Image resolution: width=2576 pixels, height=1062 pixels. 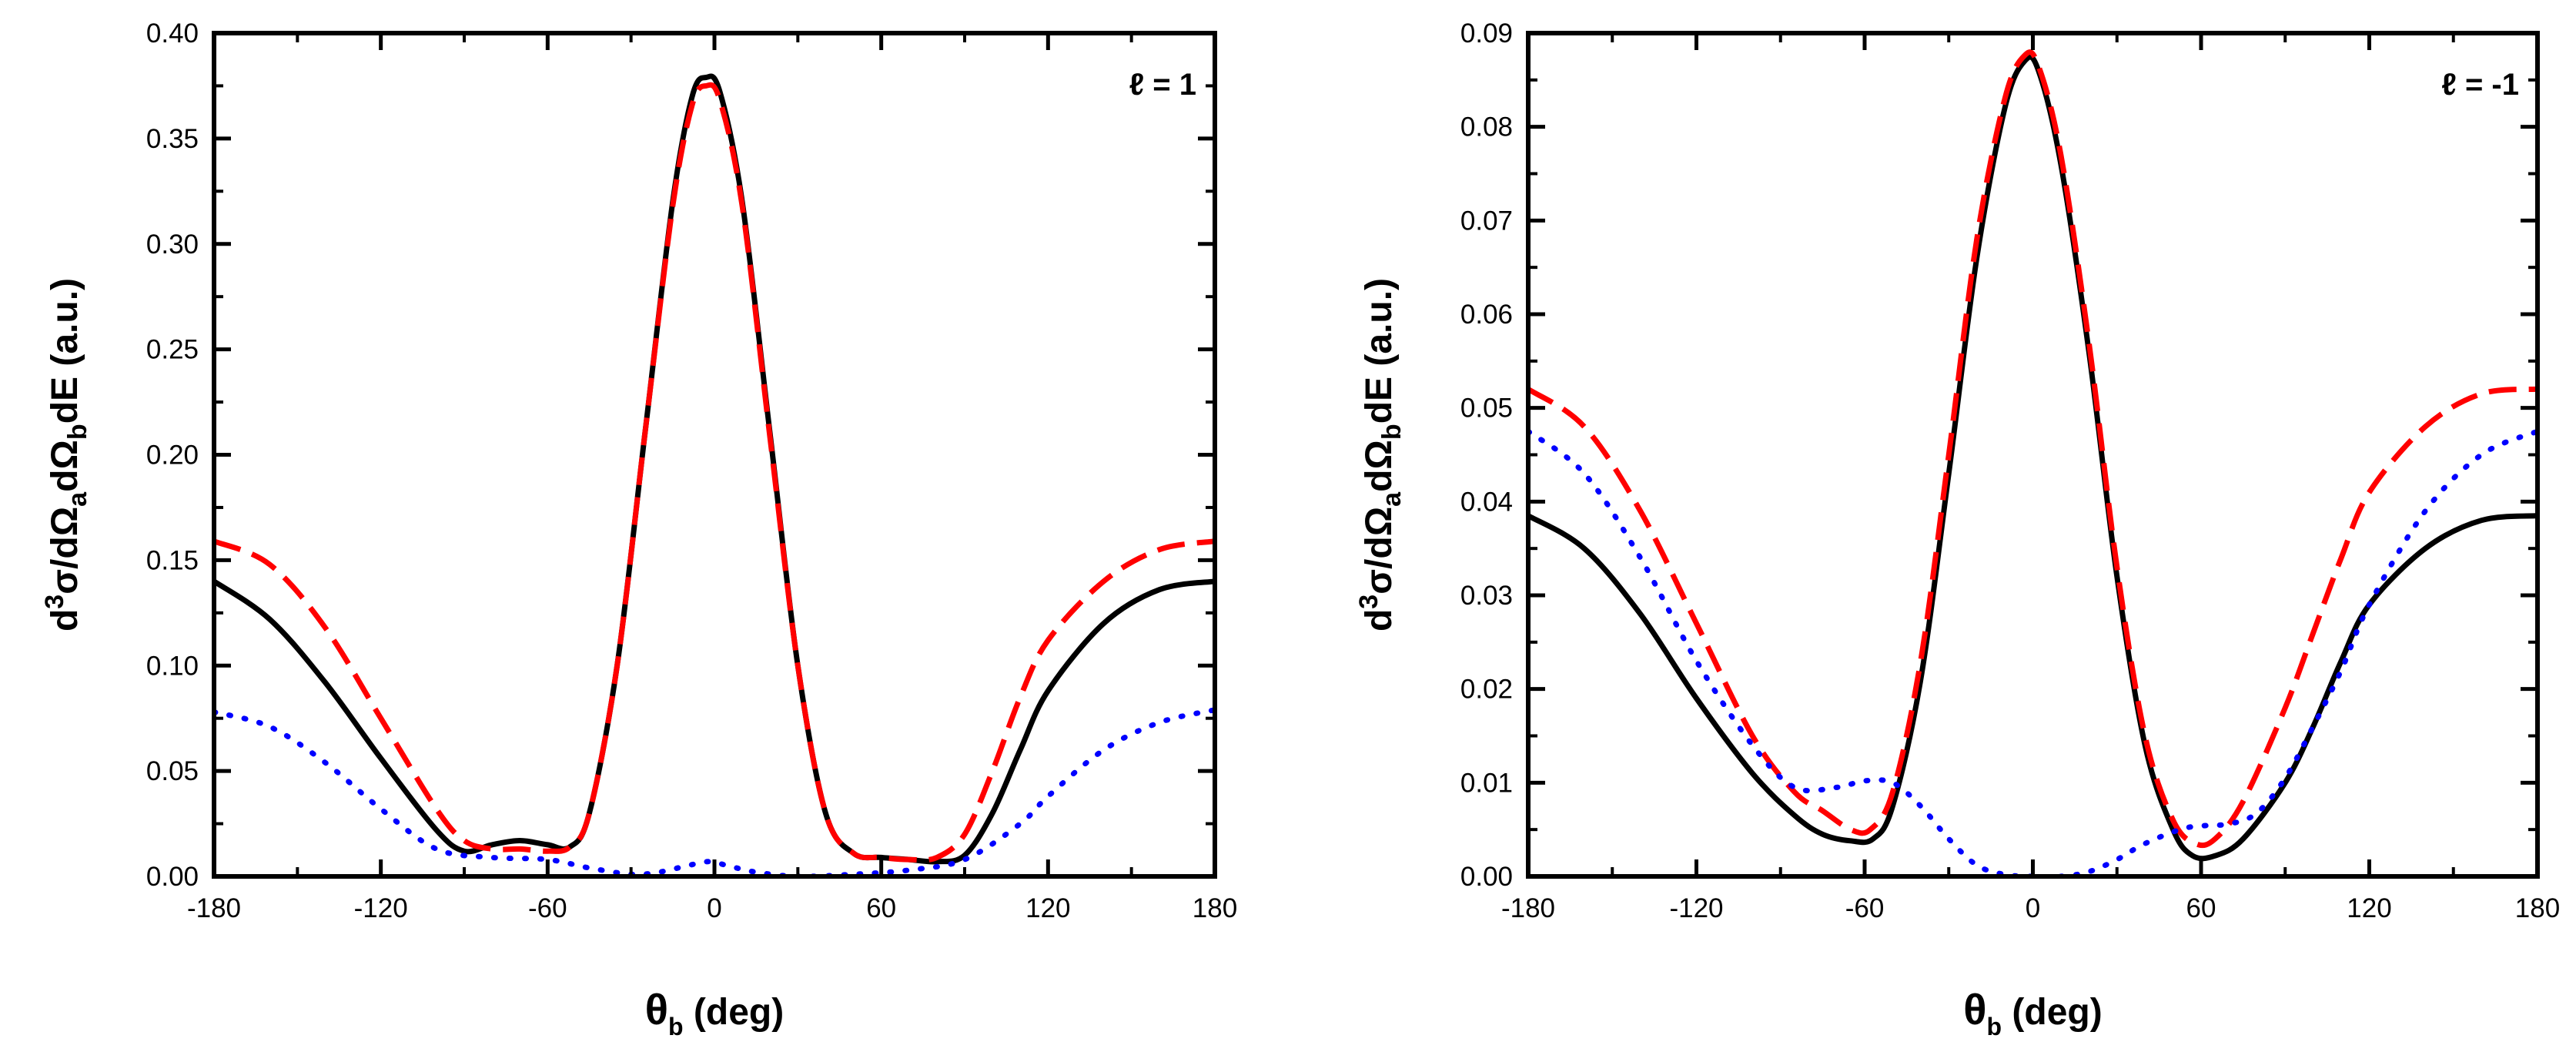 What do you see at coordinates (1487, 690) in the screenshot?
I see `y-tick-label: 0.02` at bounding box center [1487, 690].